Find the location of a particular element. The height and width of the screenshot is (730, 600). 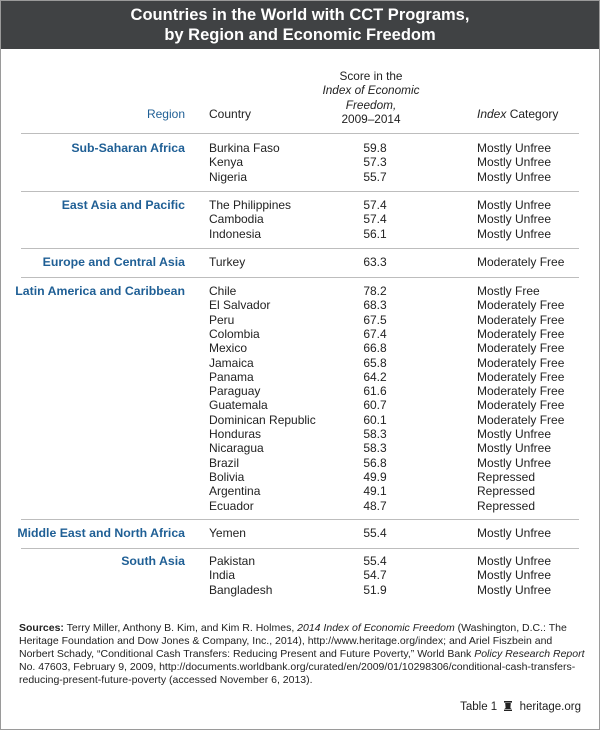

region-label: Europe and Central Asia is located at coordinates (113, 262).